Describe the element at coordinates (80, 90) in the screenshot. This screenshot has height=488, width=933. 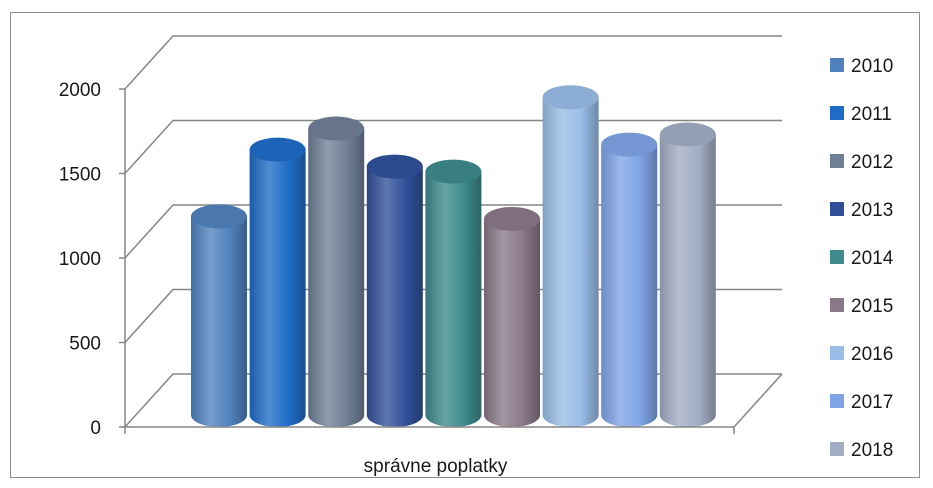
I see `y-tick-label: 2000` at that location.